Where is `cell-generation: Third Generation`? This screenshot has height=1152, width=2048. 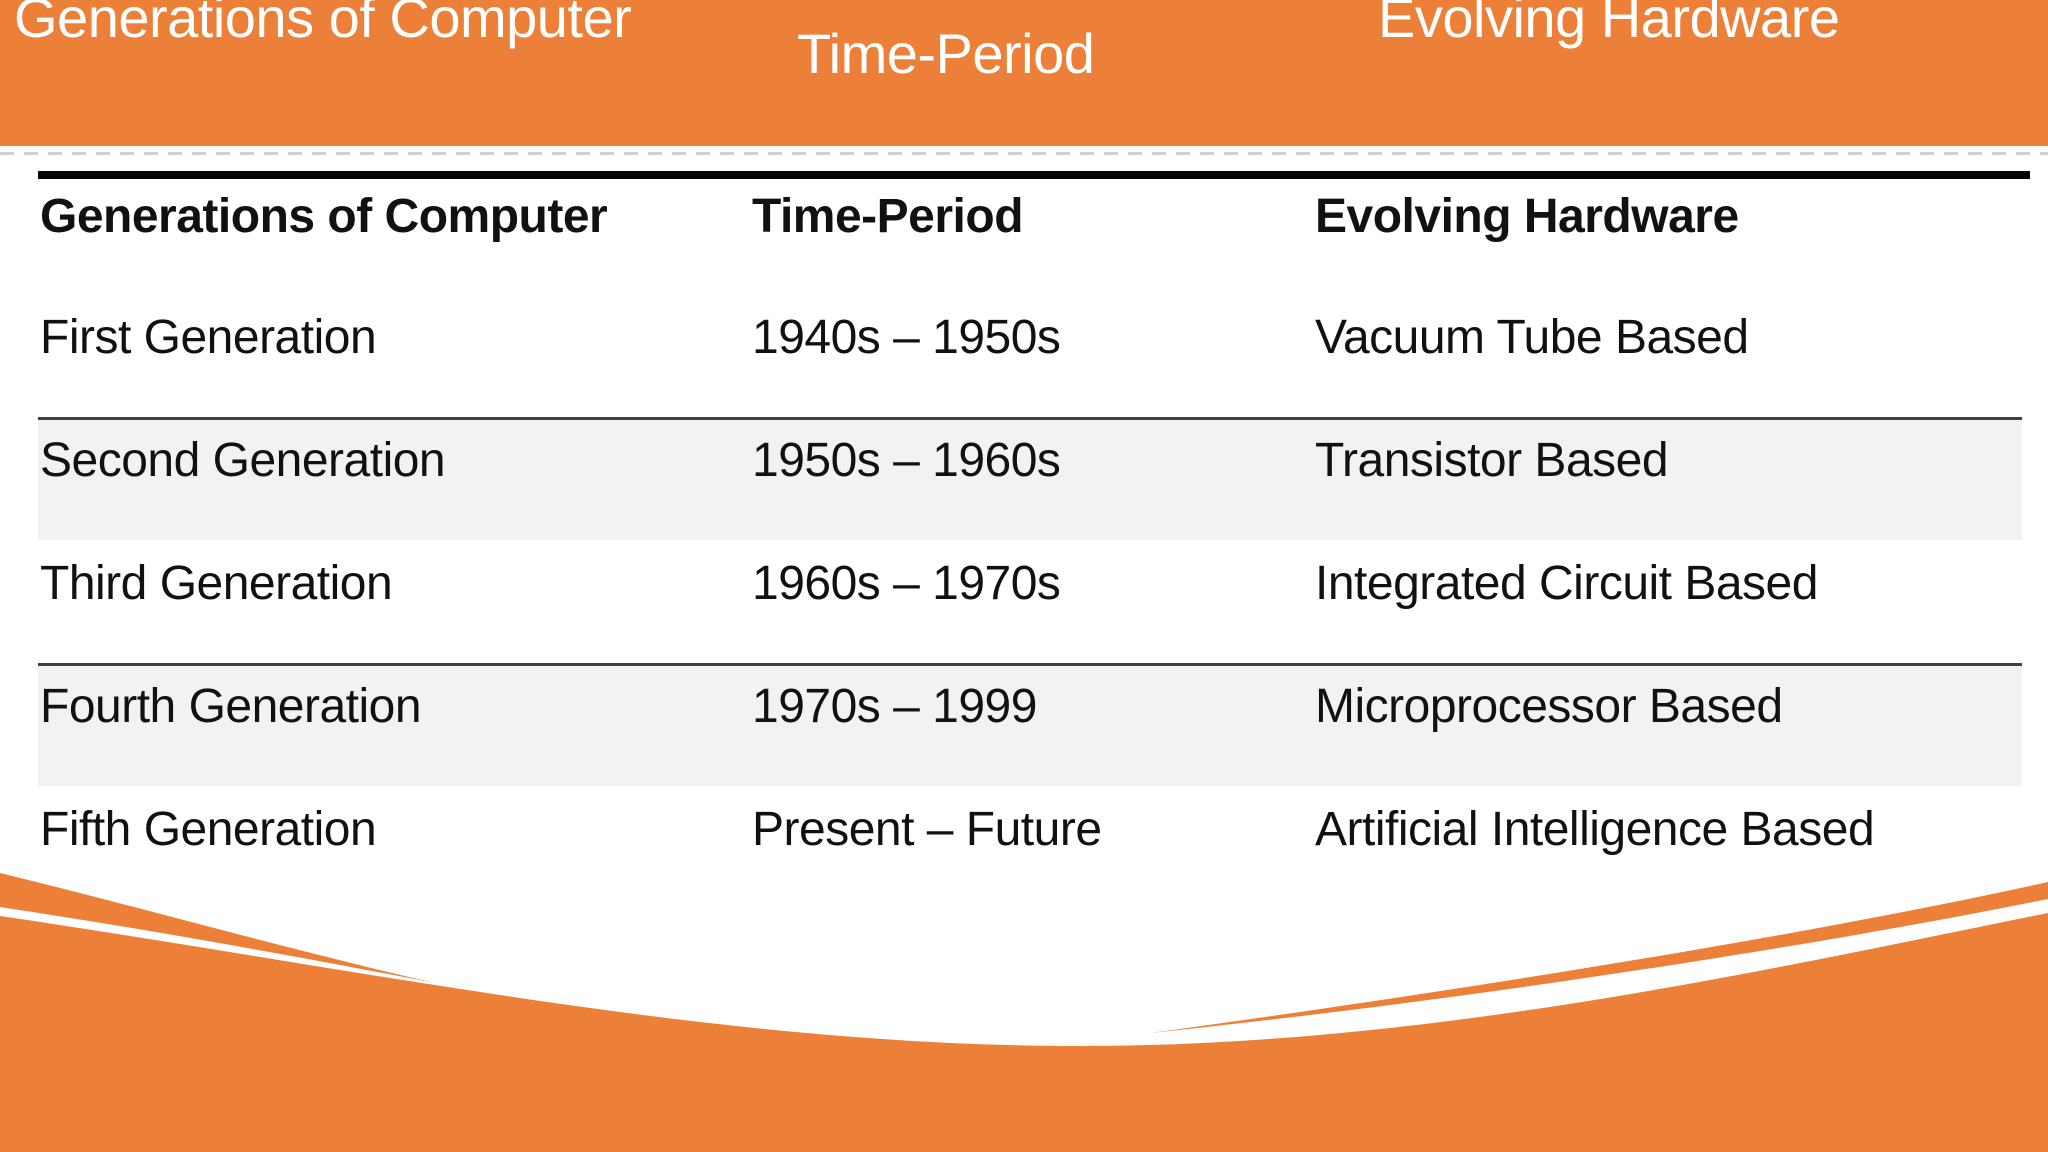
cell-generation: Third Generation is located at coordinates (216, 583).